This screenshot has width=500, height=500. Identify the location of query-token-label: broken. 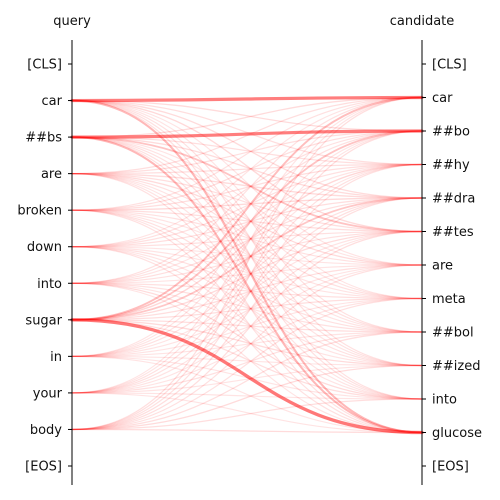
(39, 211).